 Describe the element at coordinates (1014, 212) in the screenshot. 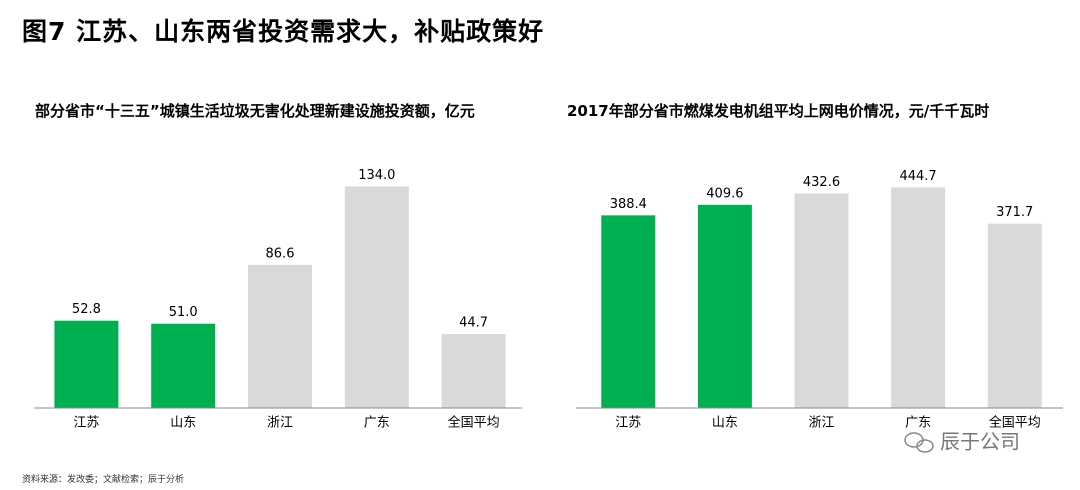

I see `value-label: 371.7` at that location.